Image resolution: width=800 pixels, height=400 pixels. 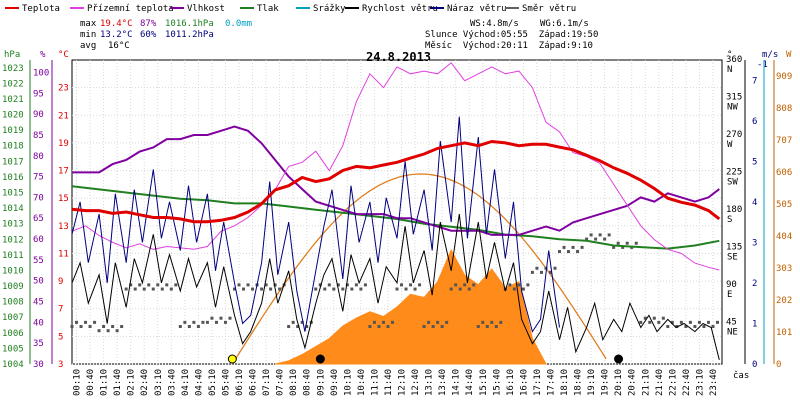 What do you see at coordinates (398, 57) in the screenshot?
I see `chart-title: 24.8.2013` at bounding box center [398, 57].